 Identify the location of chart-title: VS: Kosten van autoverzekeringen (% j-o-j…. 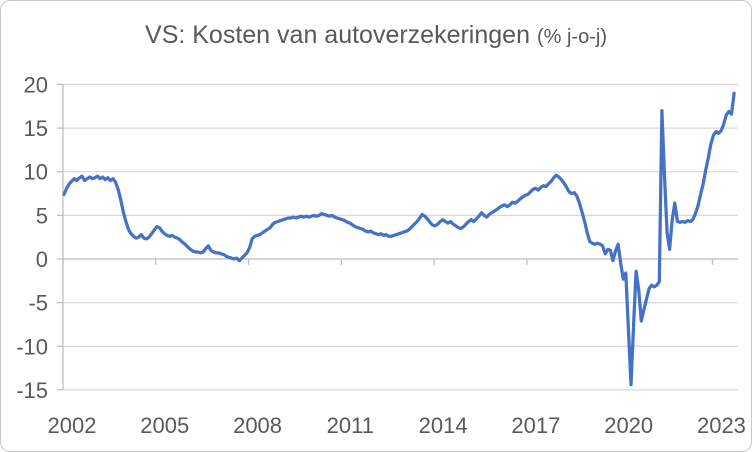
(376, 35).